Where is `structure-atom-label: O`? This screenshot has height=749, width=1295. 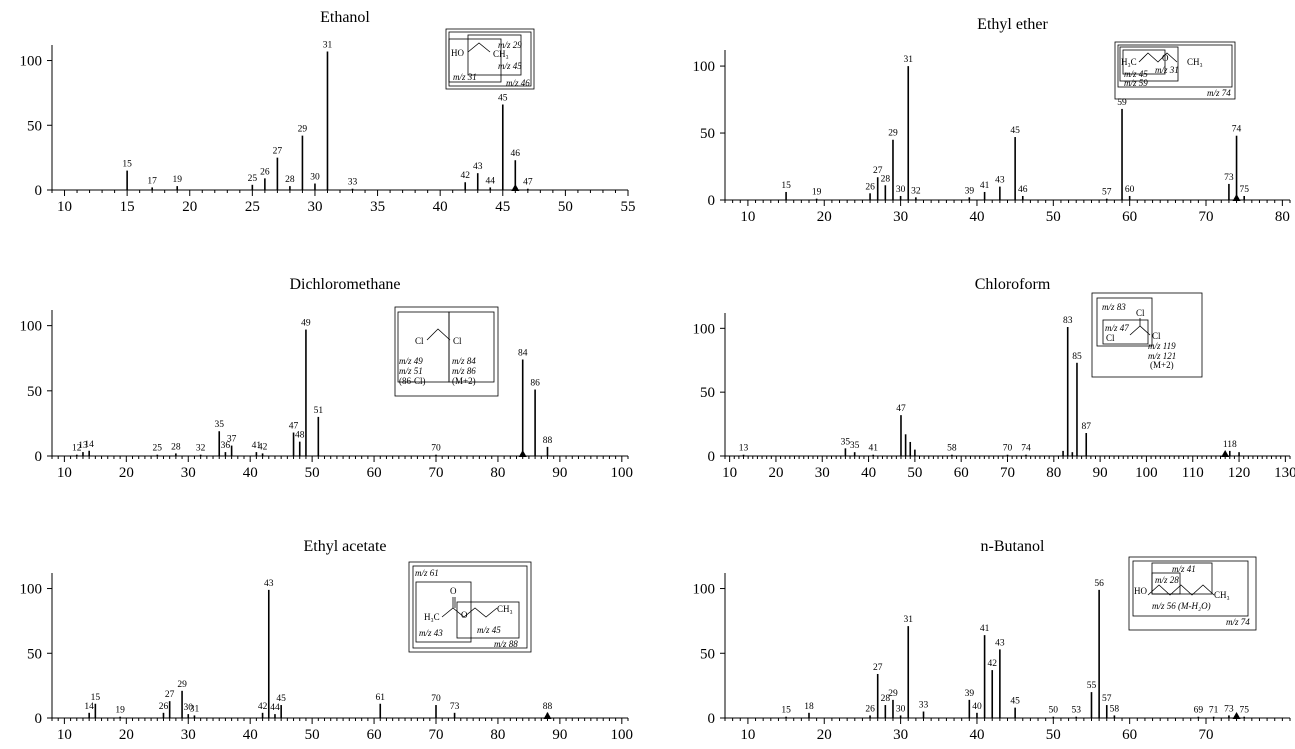 structure-atom-label: O is located at coordinates (453, 591).